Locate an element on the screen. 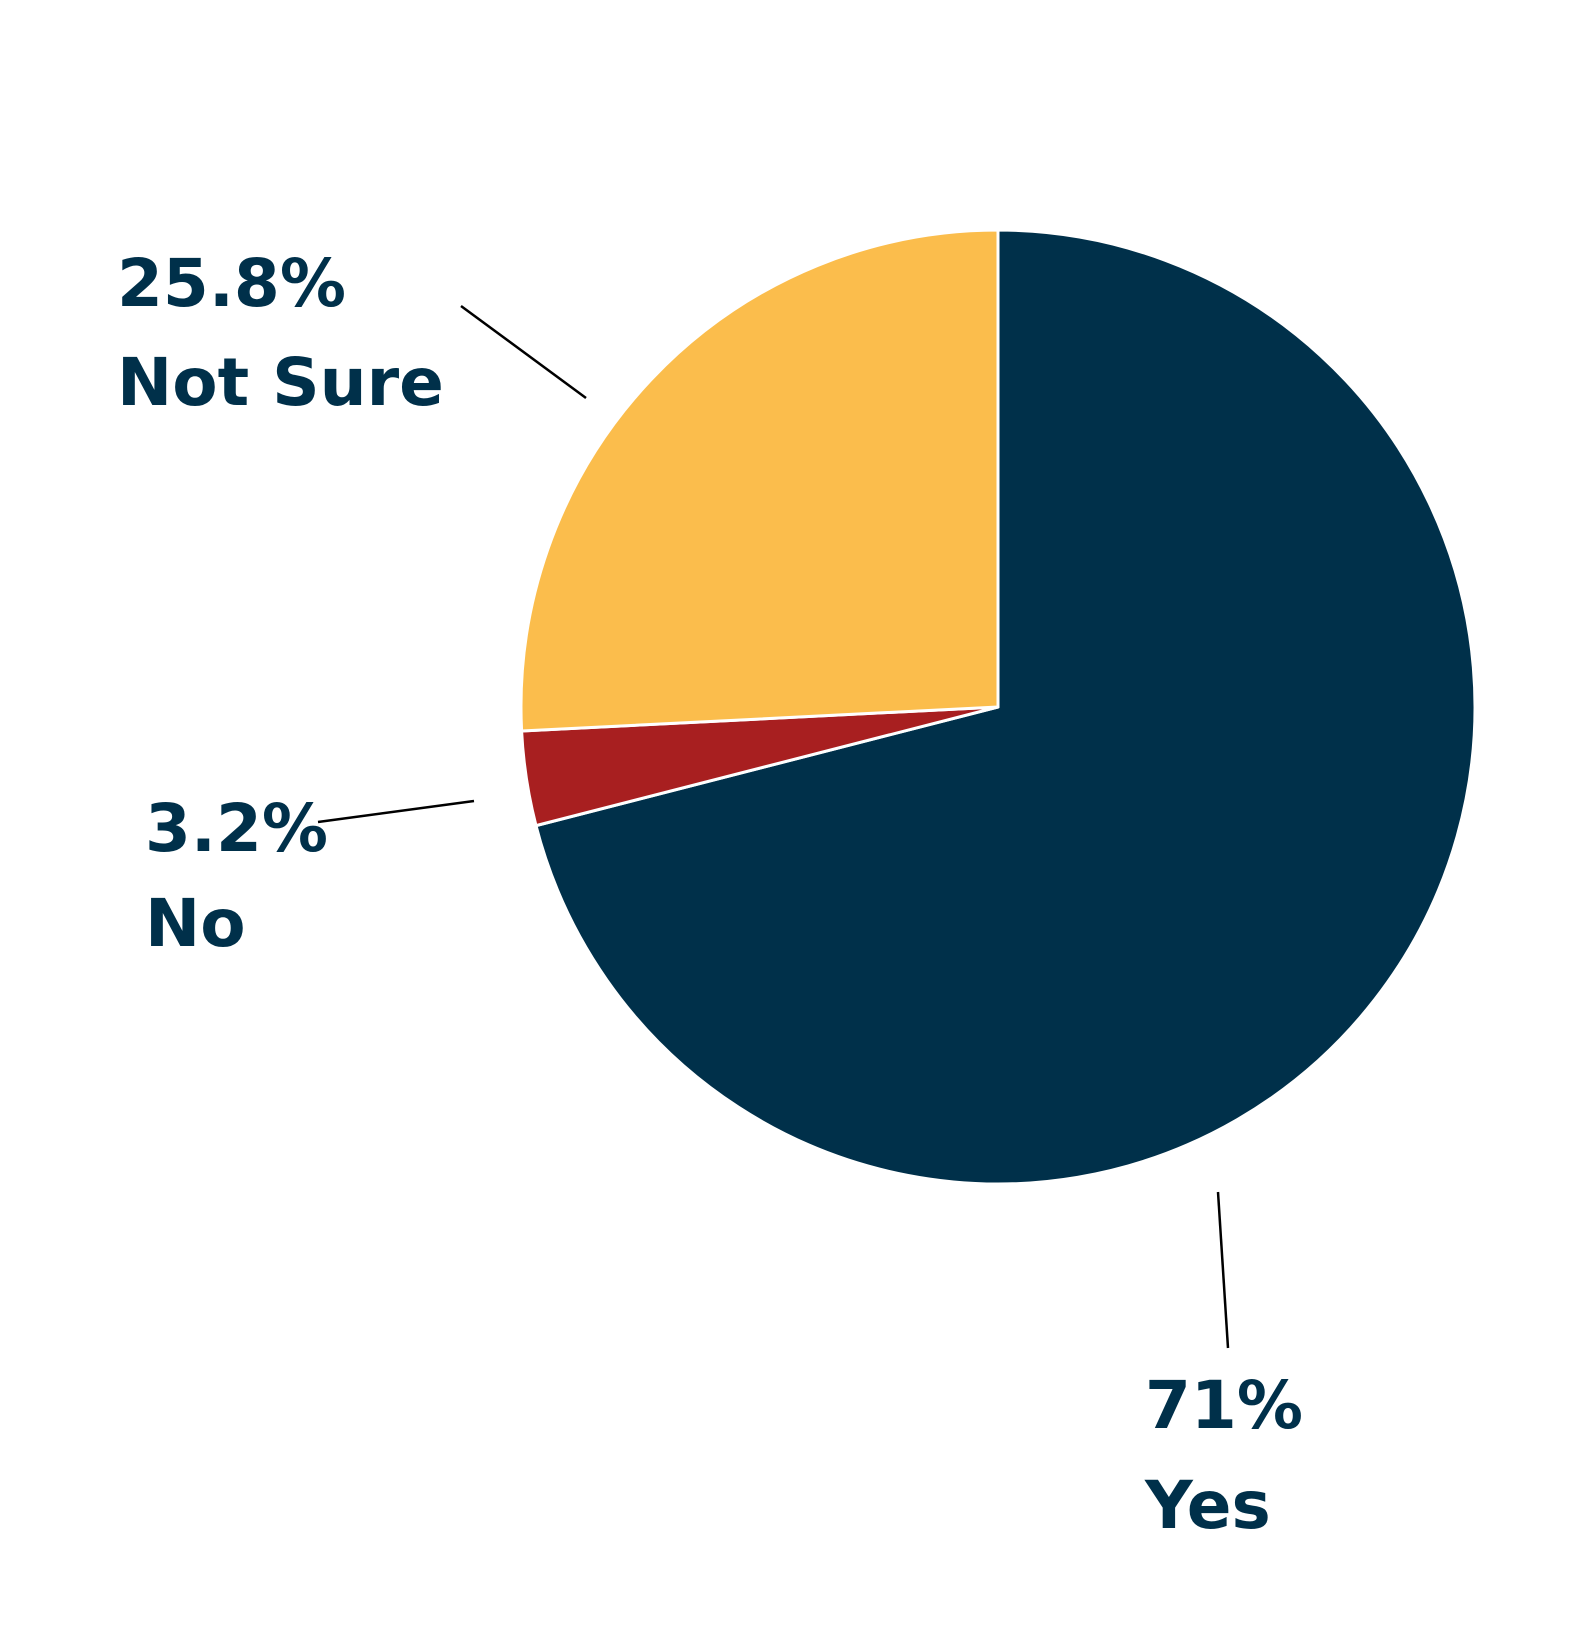  leader-line-not-sure is located at coordinates (523, 352).